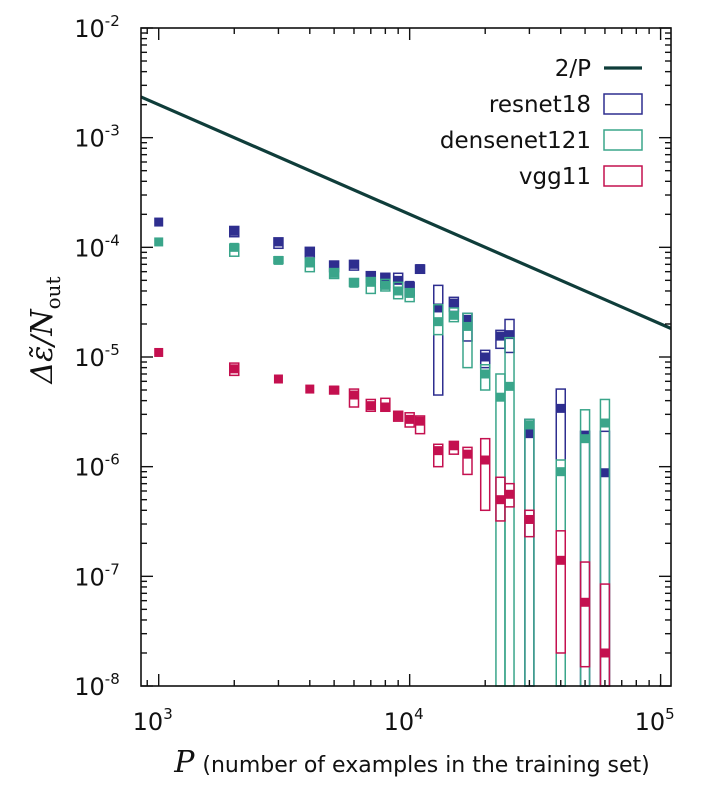  Describe the element at coordinates (623, 104) in the screenshot. I see `legend-swatch-resnet18` at that location.